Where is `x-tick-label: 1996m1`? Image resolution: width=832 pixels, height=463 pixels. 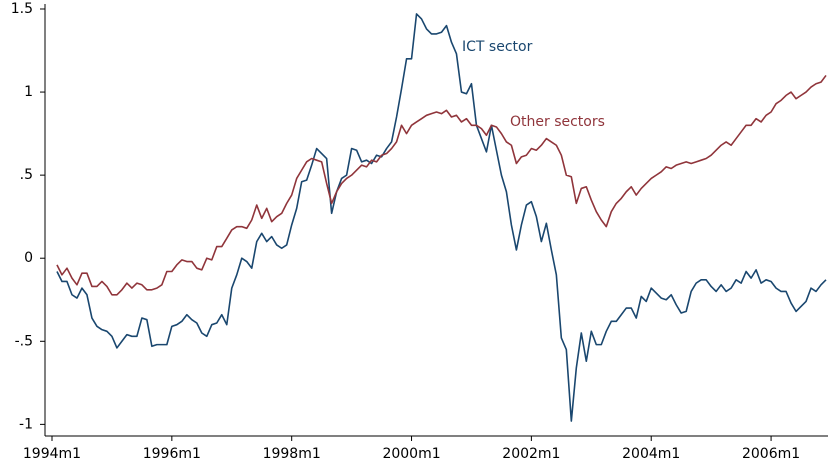
x-tick-label: 1996m1 is located at coordinates (172, 454).